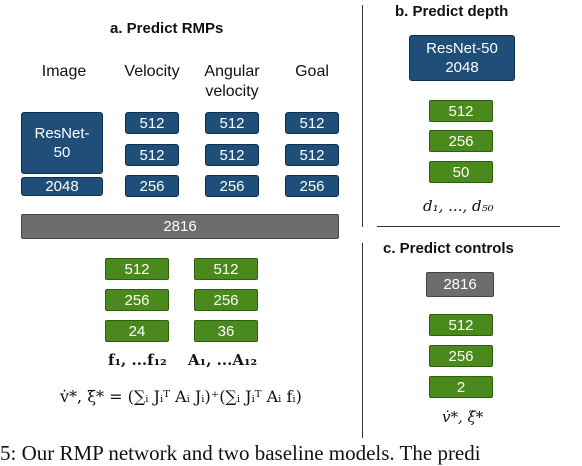  What do you see at coordinates (152, 186) in the screenshot?
I see `velocity-layer-3: 256` at bounding box center [152, 186].